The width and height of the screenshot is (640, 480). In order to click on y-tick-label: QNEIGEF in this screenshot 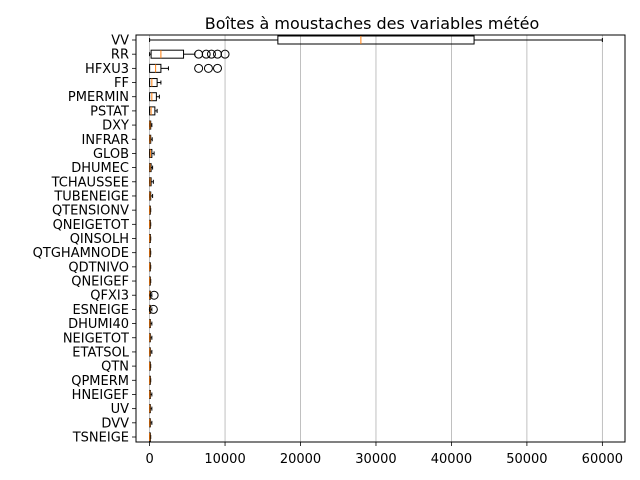, I will do `click(100, 282)`.